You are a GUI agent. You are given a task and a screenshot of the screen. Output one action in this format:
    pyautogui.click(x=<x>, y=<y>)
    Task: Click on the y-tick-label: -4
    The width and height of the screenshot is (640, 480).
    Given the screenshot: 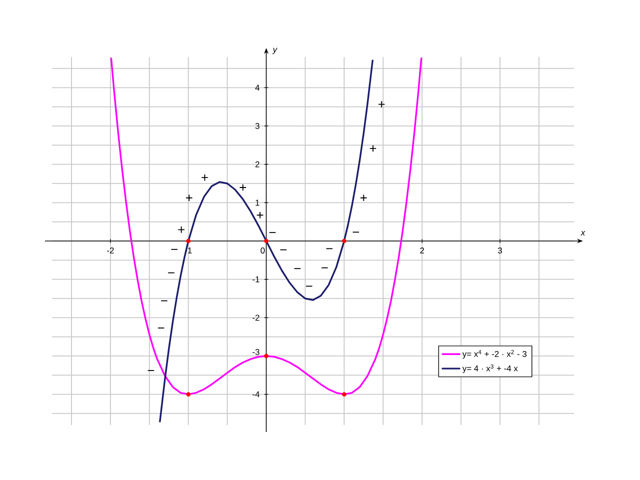 What is the action you would take?
    pyautogui.click(x=256, y=394)
    